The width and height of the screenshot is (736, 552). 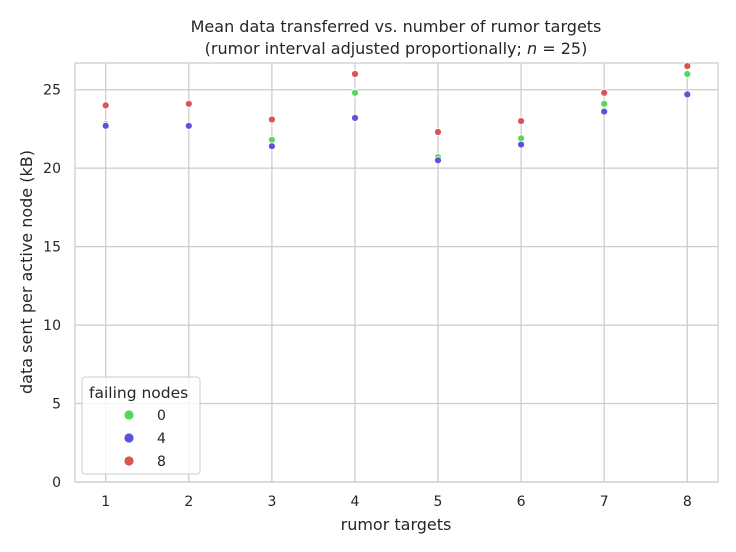 I want to click on legend-items: 0 4 8, so click(x=144, y=439).